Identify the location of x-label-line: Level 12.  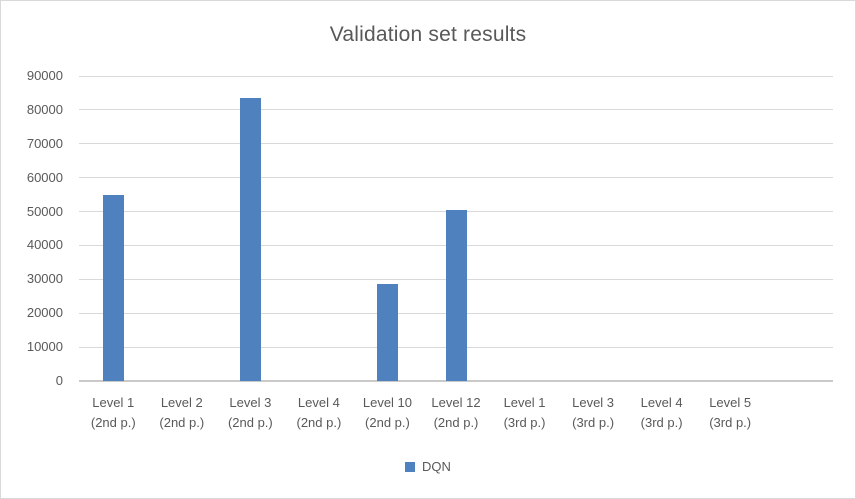
(456, 402).